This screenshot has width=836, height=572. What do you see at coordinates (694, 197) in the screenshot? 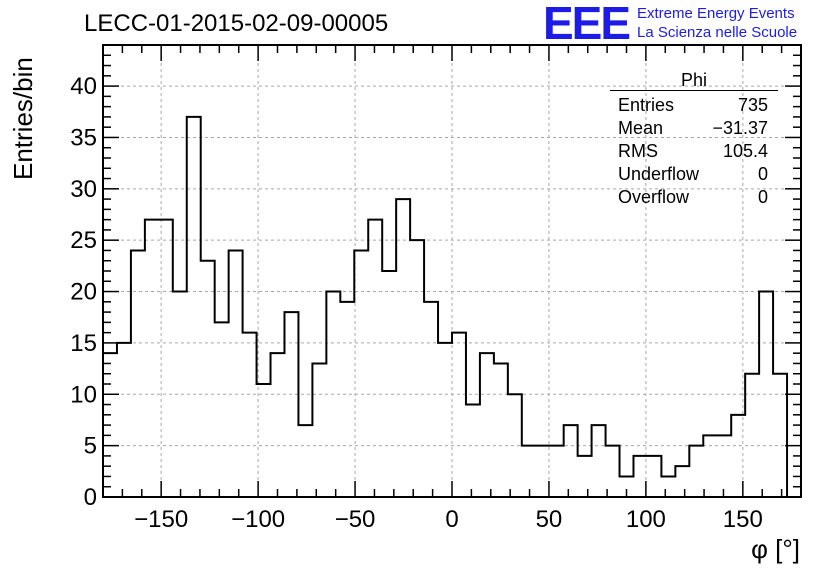
I see `stats-row: Overflow 0` at bounding box center [694, 197].